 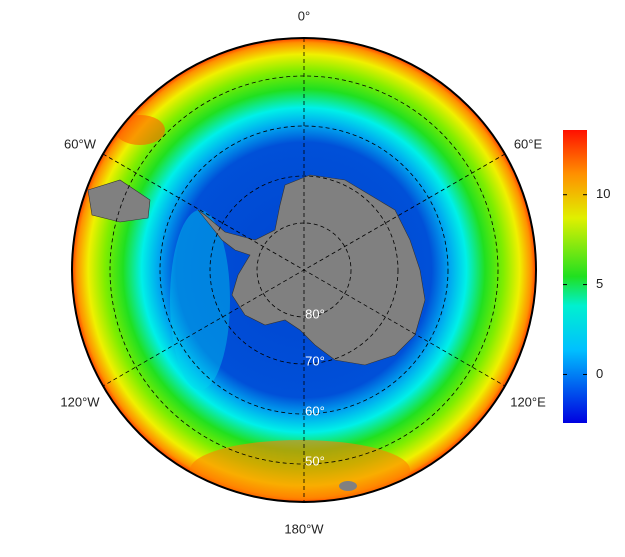 I want to click on lat-label: 80°, so click(x=315, y=313).